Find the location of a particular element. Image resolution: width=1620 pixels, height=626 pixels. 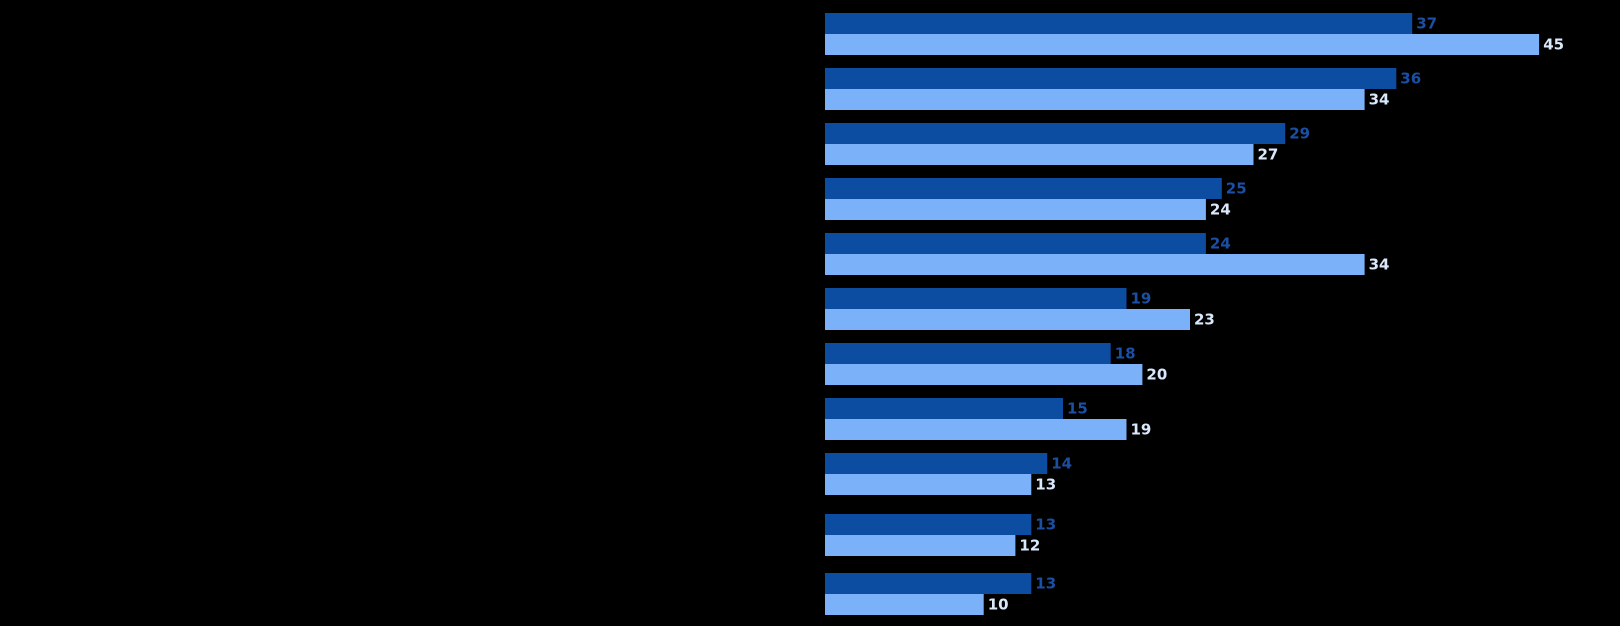

value-label-7-series-2: 20 is located at coordinates (1156, 375).